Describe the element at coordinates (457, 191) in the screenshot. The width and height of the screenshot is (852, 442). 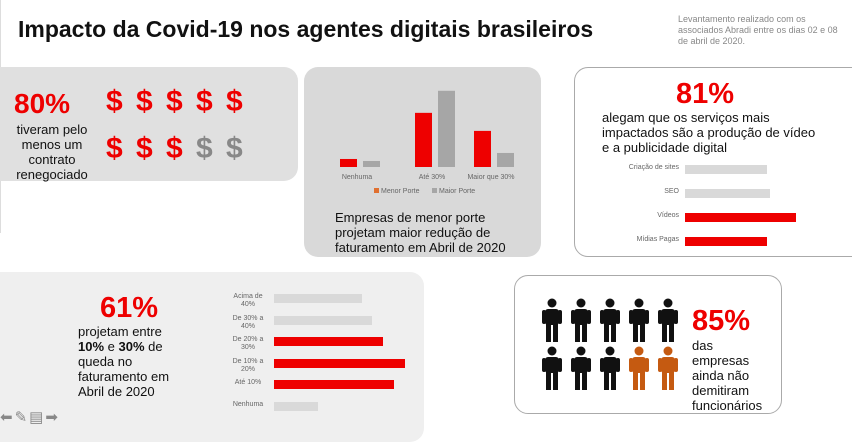
I see `legend-label: Maior Porte` at that location.